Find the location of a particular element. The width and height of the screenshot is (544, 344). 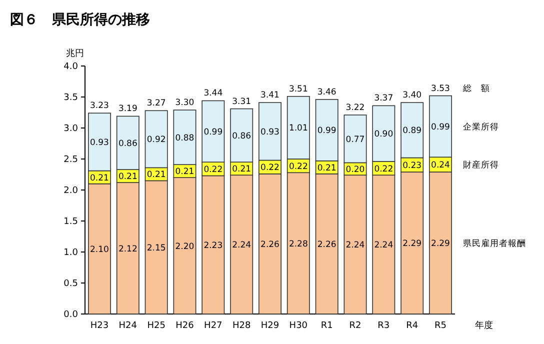

x-tick-label: R1 is located at coordinates (326, 326).